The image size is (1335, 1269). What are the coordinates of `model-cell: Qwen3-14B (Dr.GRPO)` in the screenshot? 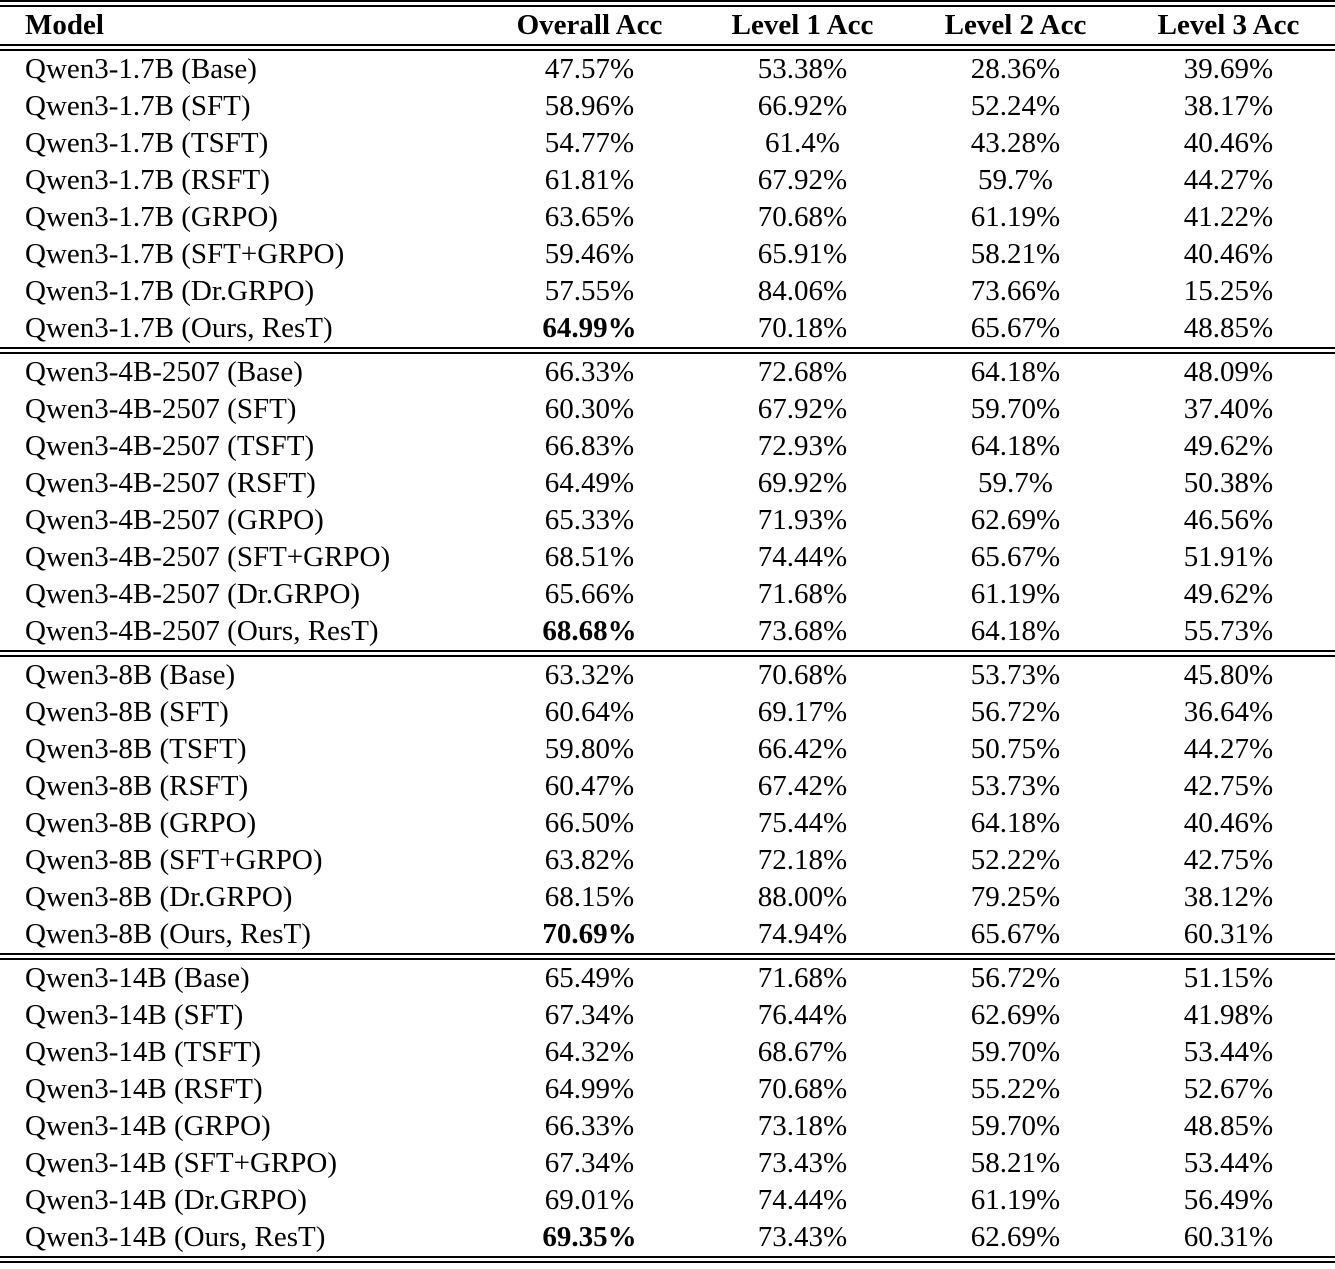 It's located at (166, 1200).